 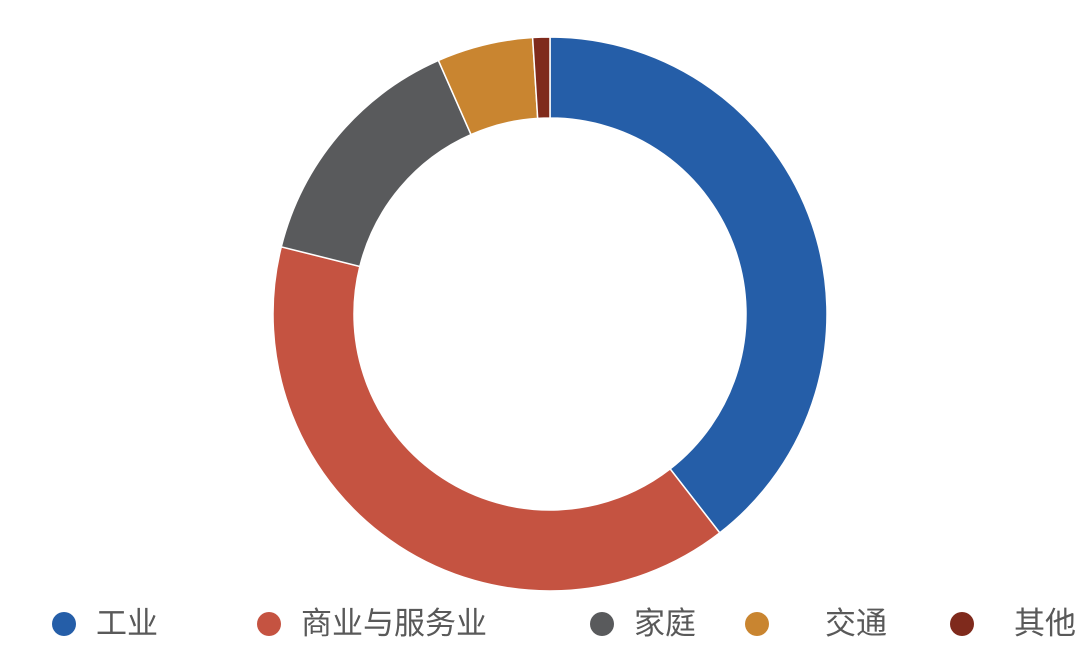 I want to click on legend-item-transport: 交通, so click(x=816, y=624).